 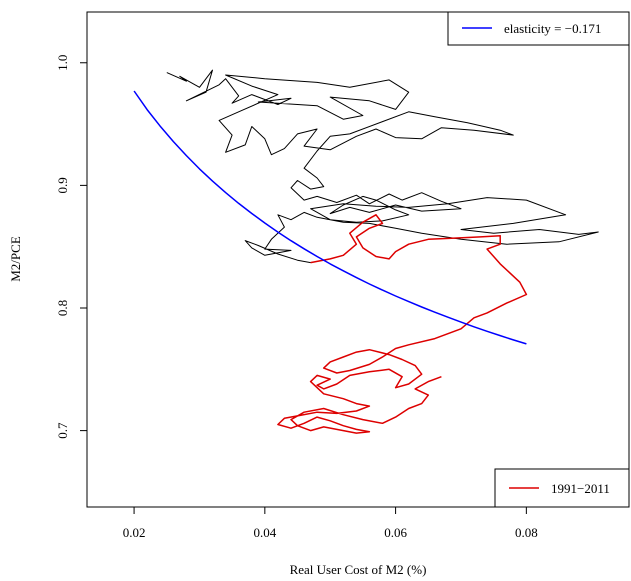 I want to click on legend-bottom-right: 1991−2011, so click(x=562, y=488).